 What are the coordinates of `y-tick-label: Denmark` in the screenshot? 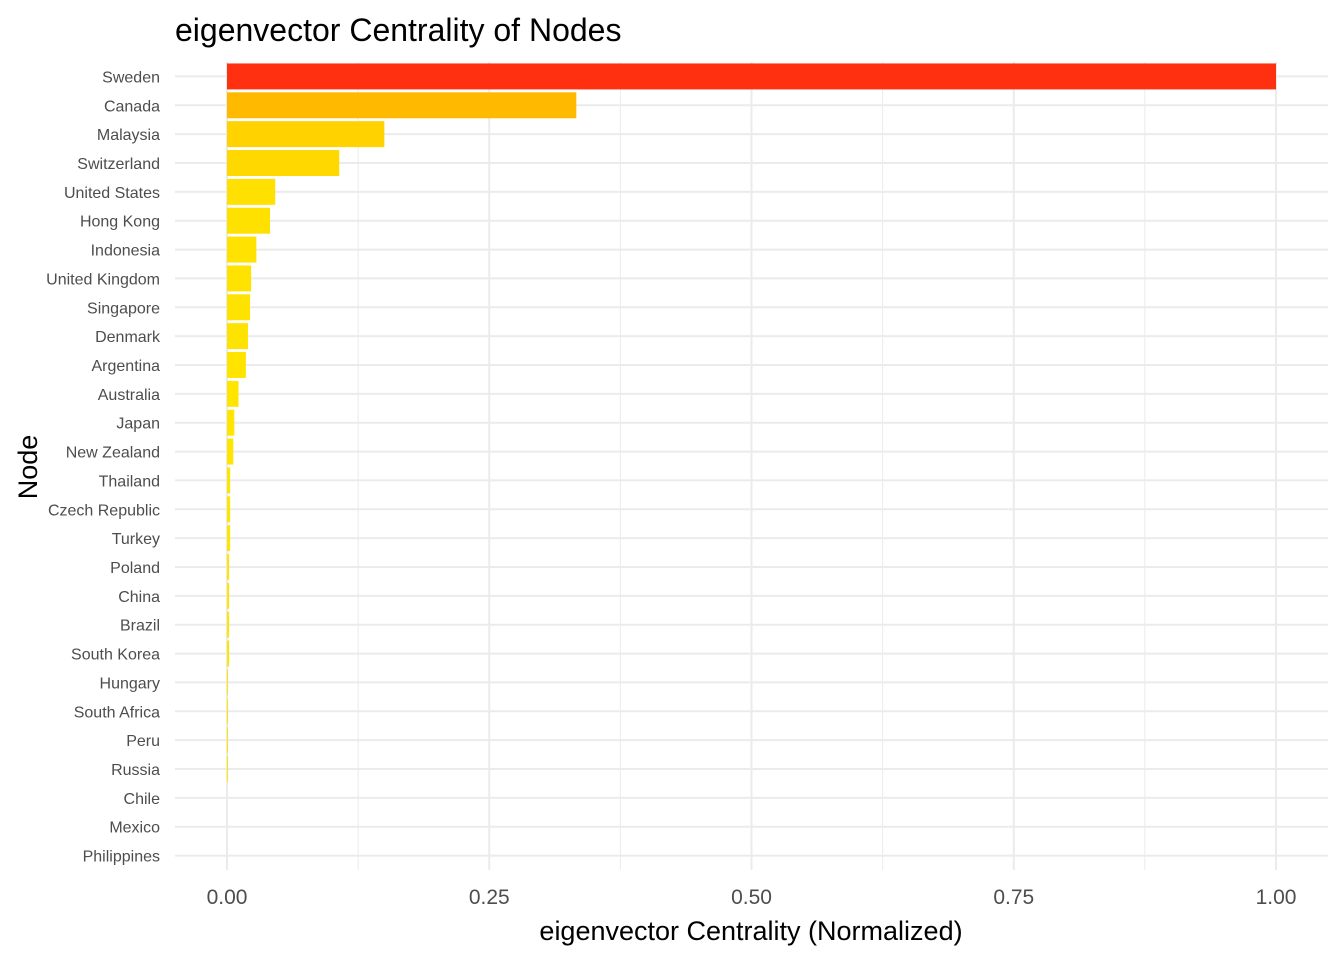 It's located at (128, 337).